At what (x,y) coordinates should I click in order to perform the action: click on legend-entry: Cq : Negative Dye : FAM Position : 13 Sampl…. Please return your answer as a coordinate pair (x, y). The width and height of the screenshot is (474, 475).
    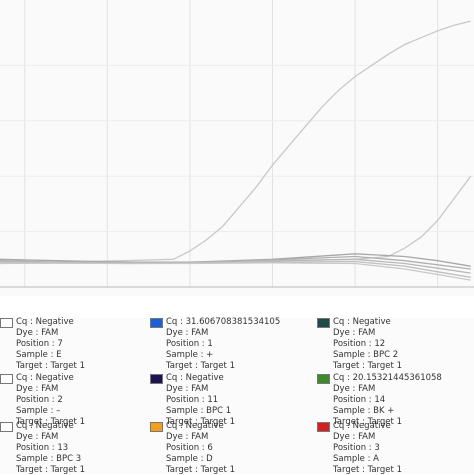
    Looking at the image, I should click on (80, 448).